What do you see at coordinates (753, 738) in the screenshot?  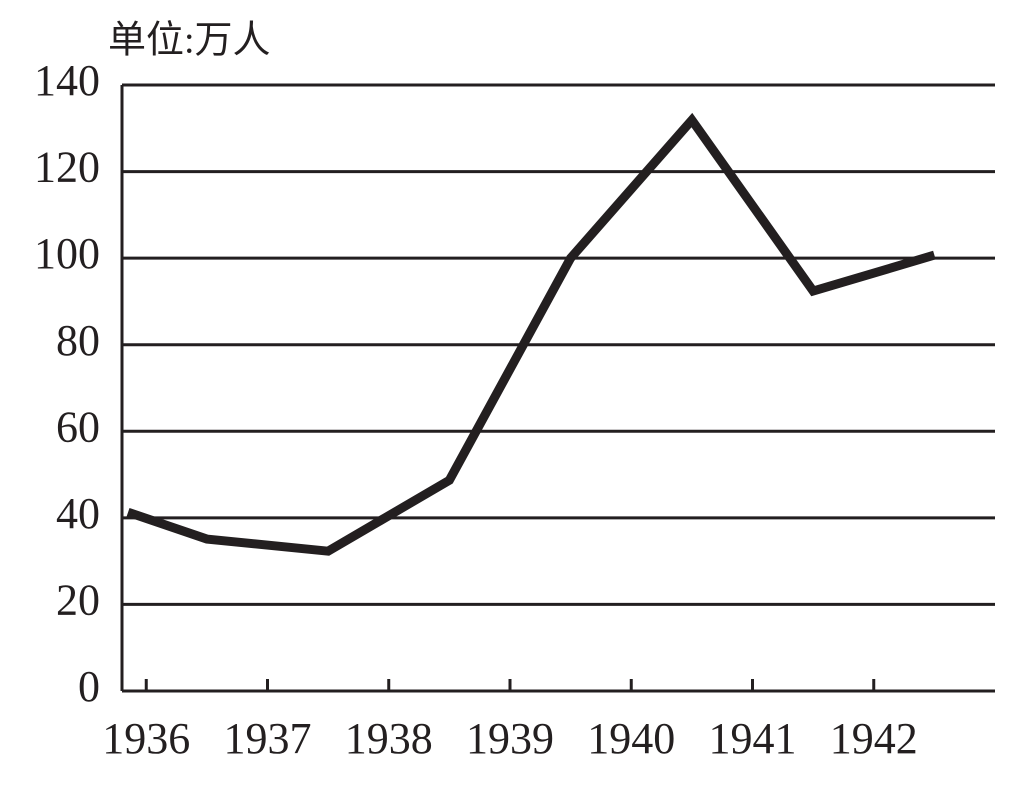 I see `x-tick-label: 1941` at bounding box center [753, 738].